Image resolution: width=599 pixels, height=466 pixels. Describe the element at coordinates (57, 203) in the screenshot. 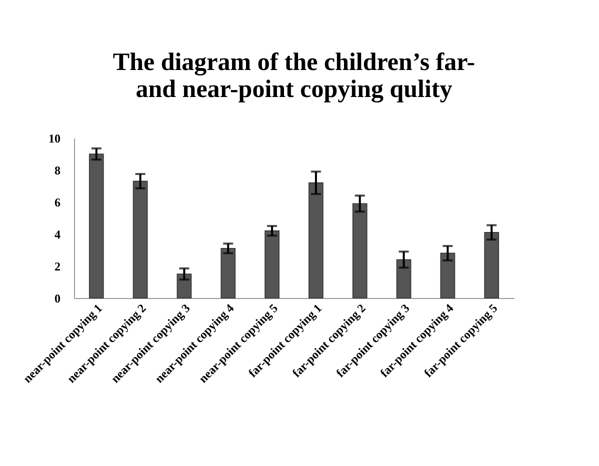

I see `y-tick-label: 6` at that location.